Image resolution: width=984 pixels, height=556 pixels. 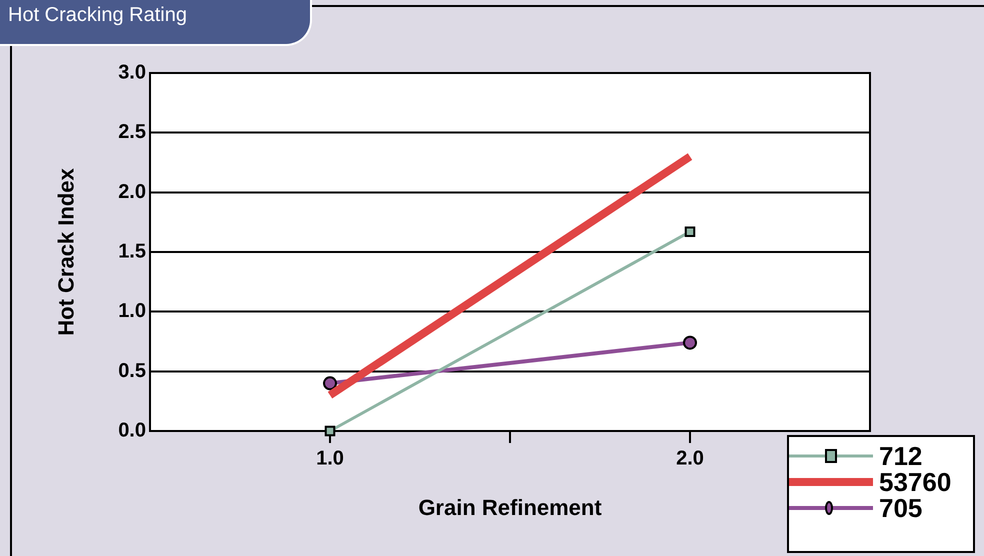 What do you see at coordinates (132, 311) in the screenshot?
I see `y-tick-label: 1.0` at bounding box center [132, 311].